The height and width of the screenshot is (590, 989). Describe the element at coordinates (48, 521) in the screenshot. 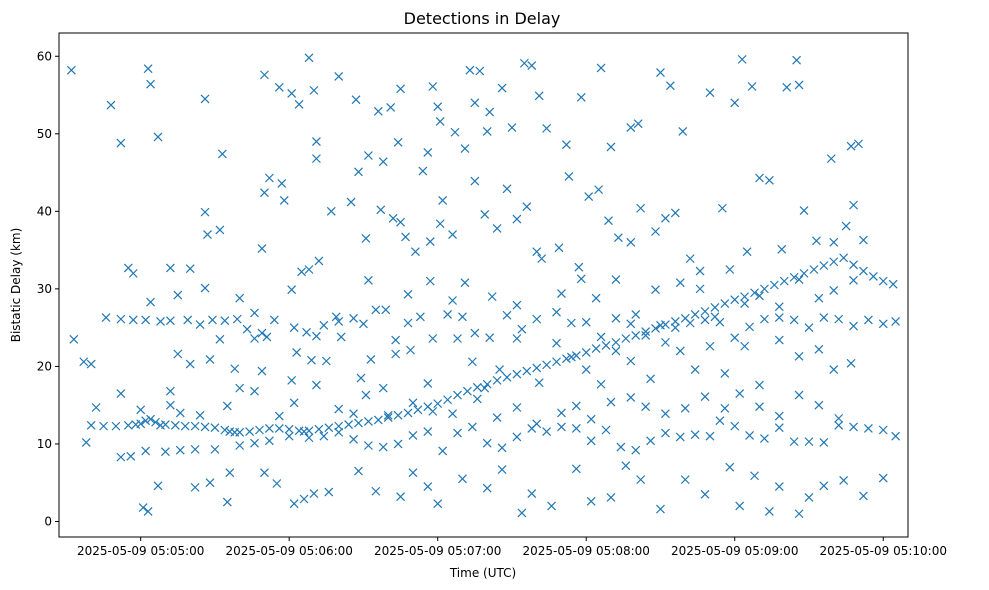

I see `y-tick-label: 0` at that location.